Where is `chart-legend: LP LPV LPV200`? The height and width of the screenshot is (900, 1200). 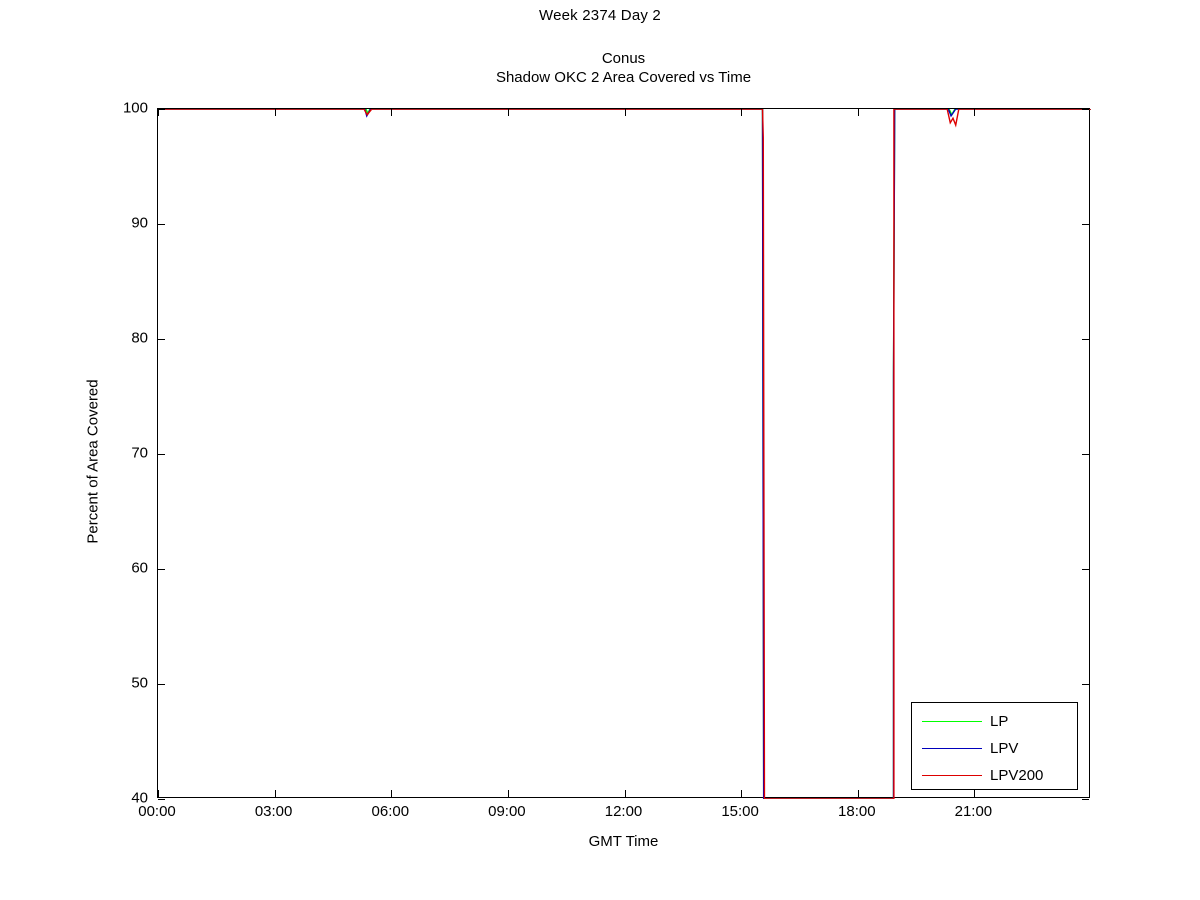 chart-legend: LP LPV LPV200 is located at coordinates (994, 746).